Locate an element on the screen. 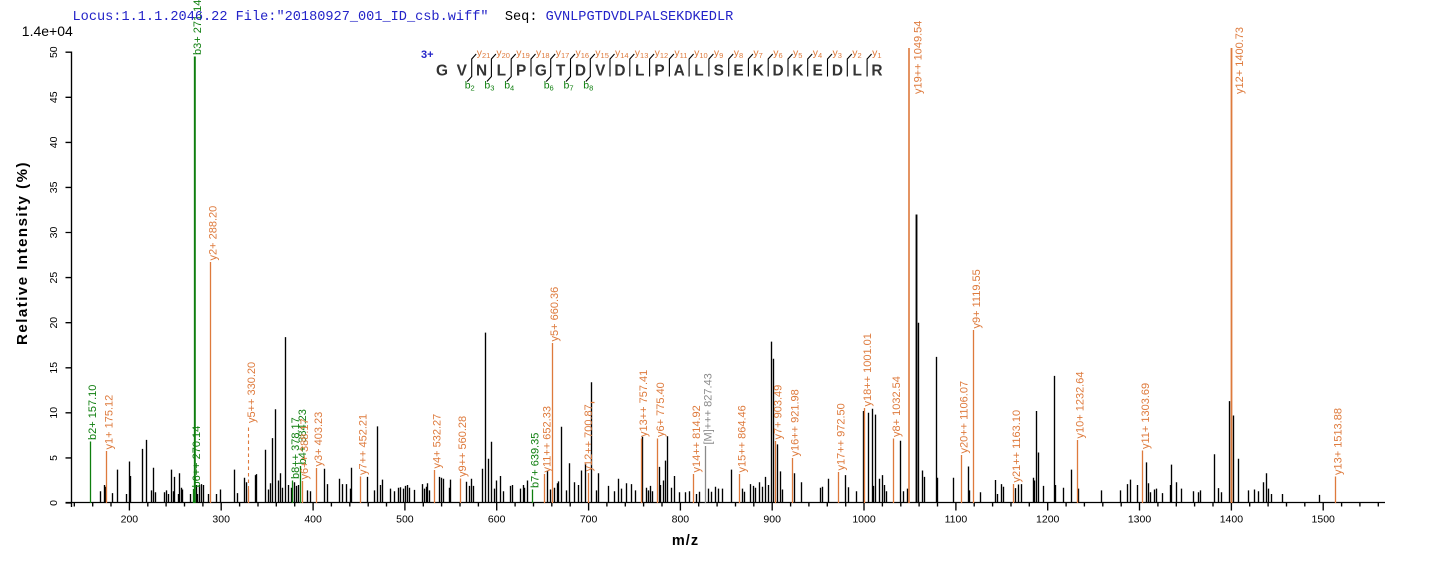 Image resolution: width=1436 pixels, height=567 pixels. svg-text: 700 is located at coordinates (589, 520).